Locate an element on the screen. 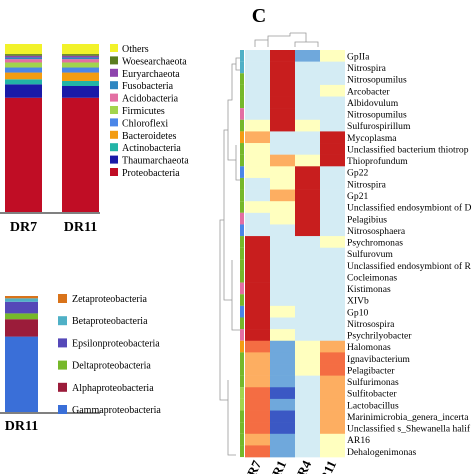 The image size is (474, 474). heatmap-cell-dr7-mycoplasma is located at coordinates (257, 137).